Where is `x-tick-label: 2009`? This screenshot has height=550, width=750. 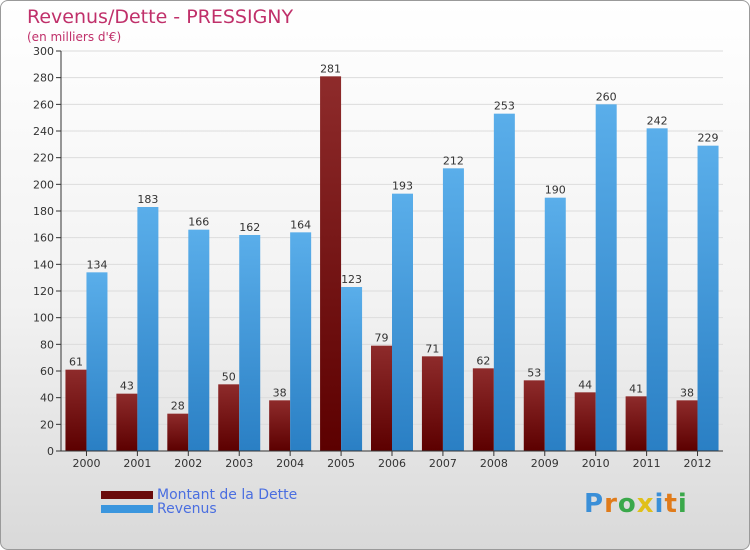 x-tick-label: 2009 is located at coordinates (545, 463).